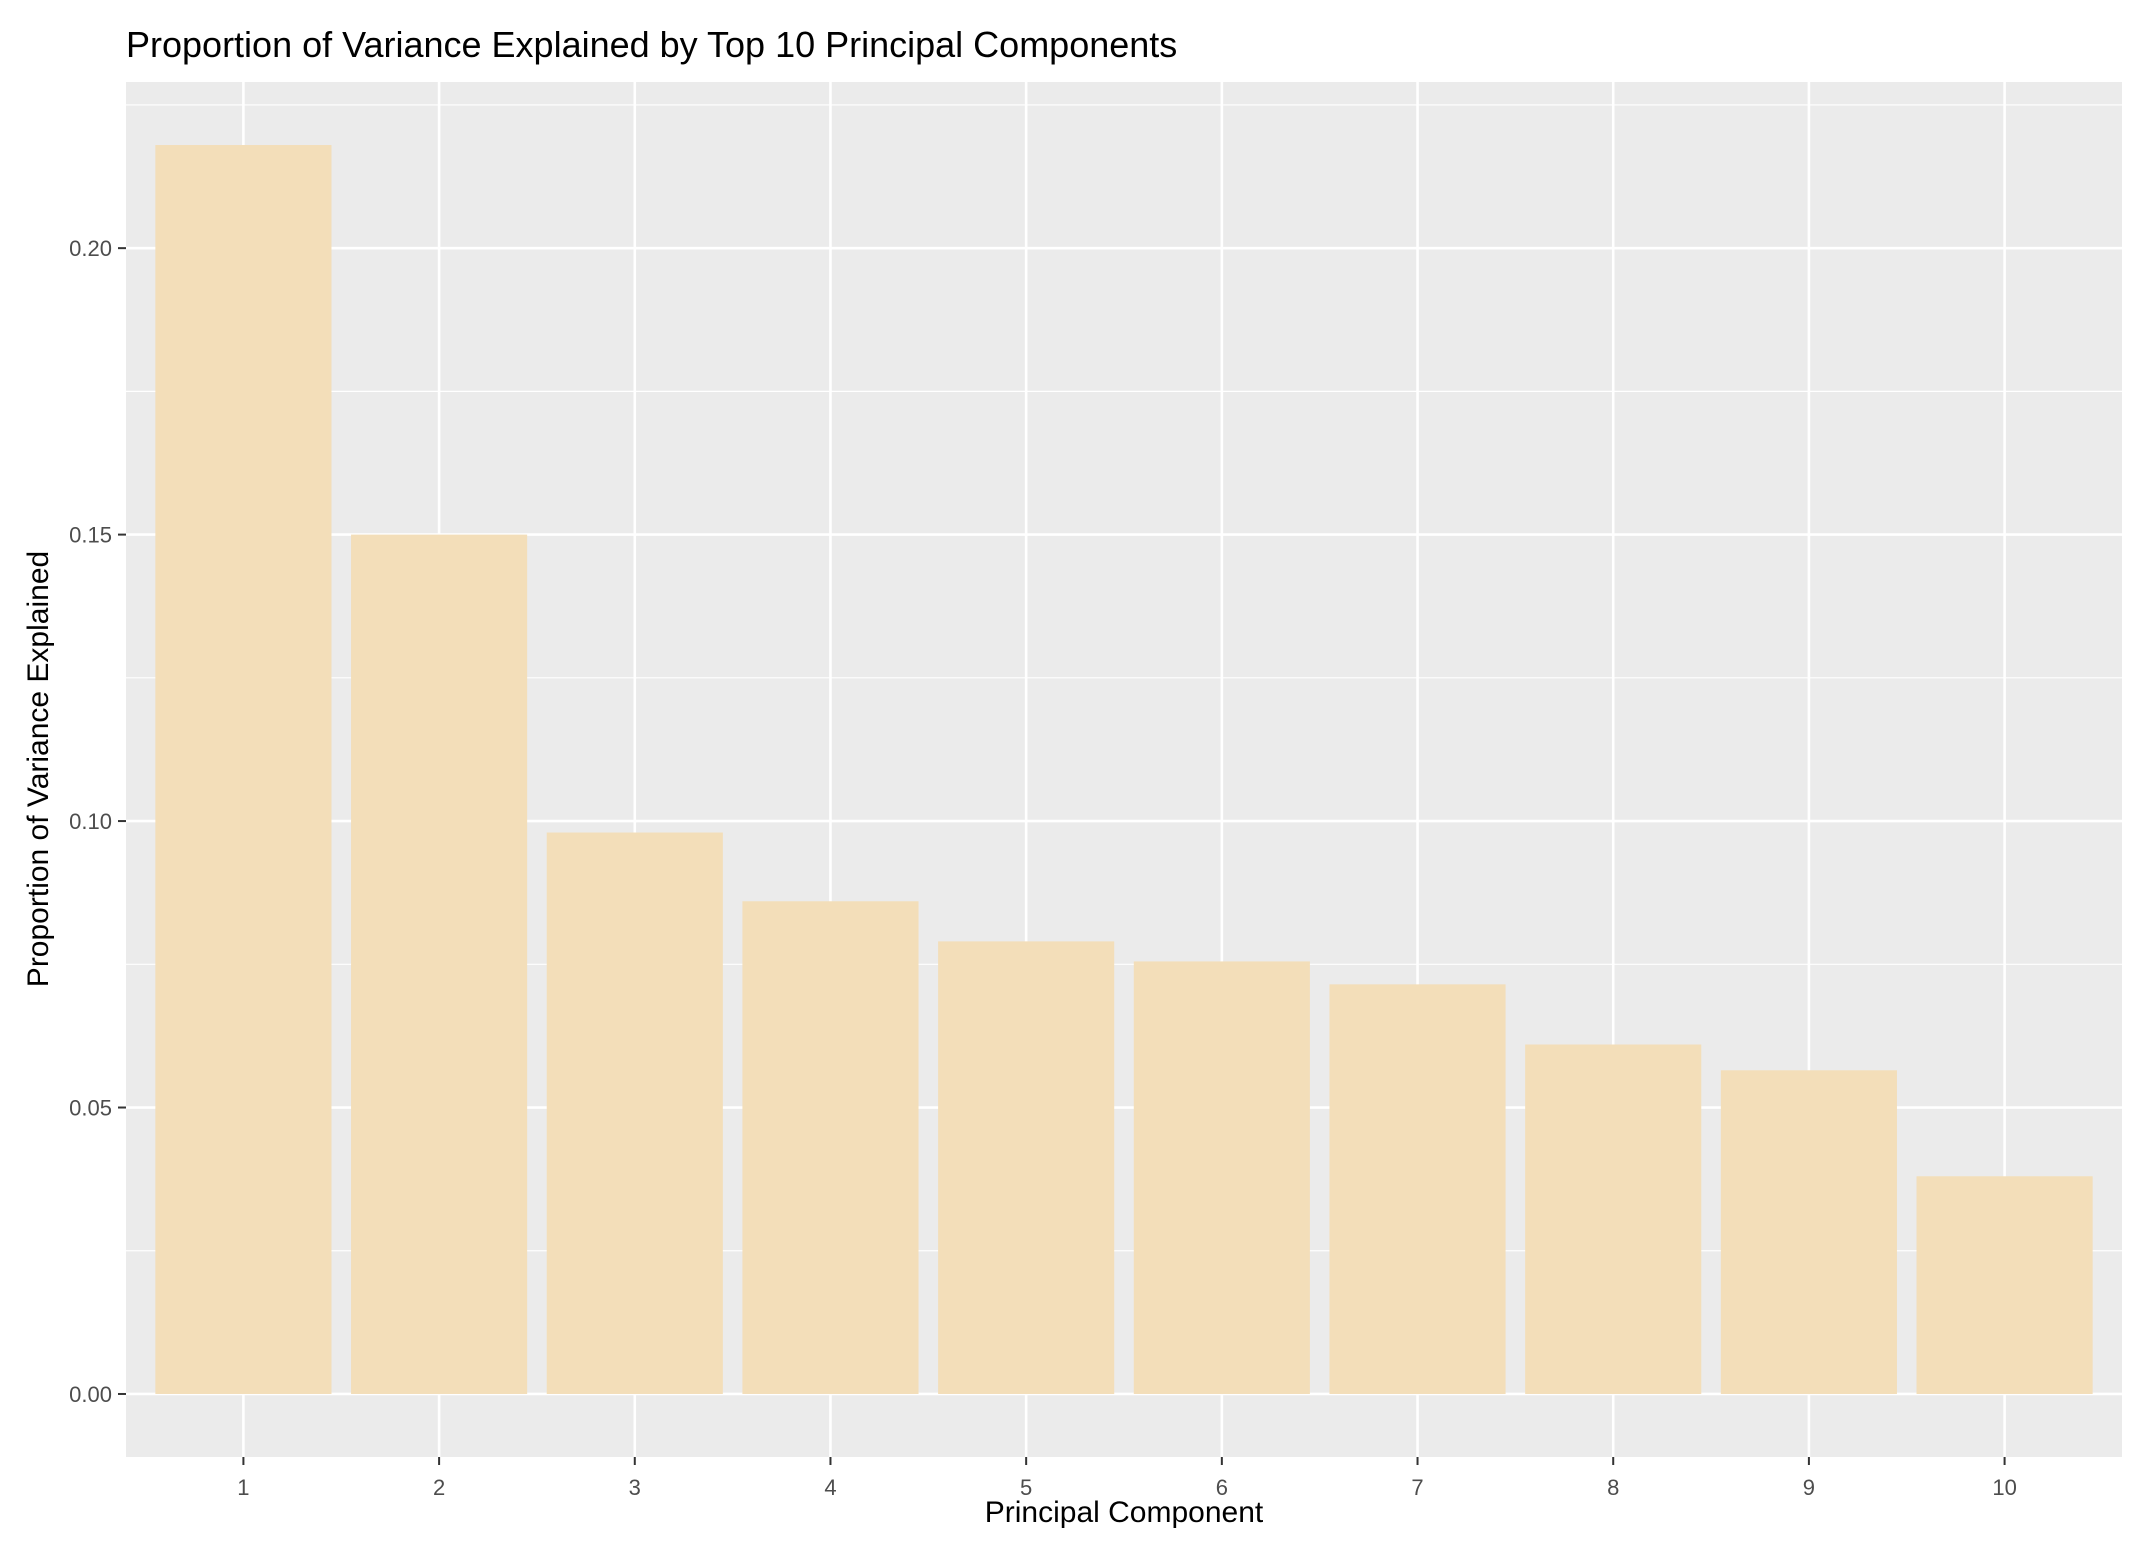 The height and width of the screenshot is (1552, 2142). I want to click on x-tick-label: 3, so click(635, 1487).